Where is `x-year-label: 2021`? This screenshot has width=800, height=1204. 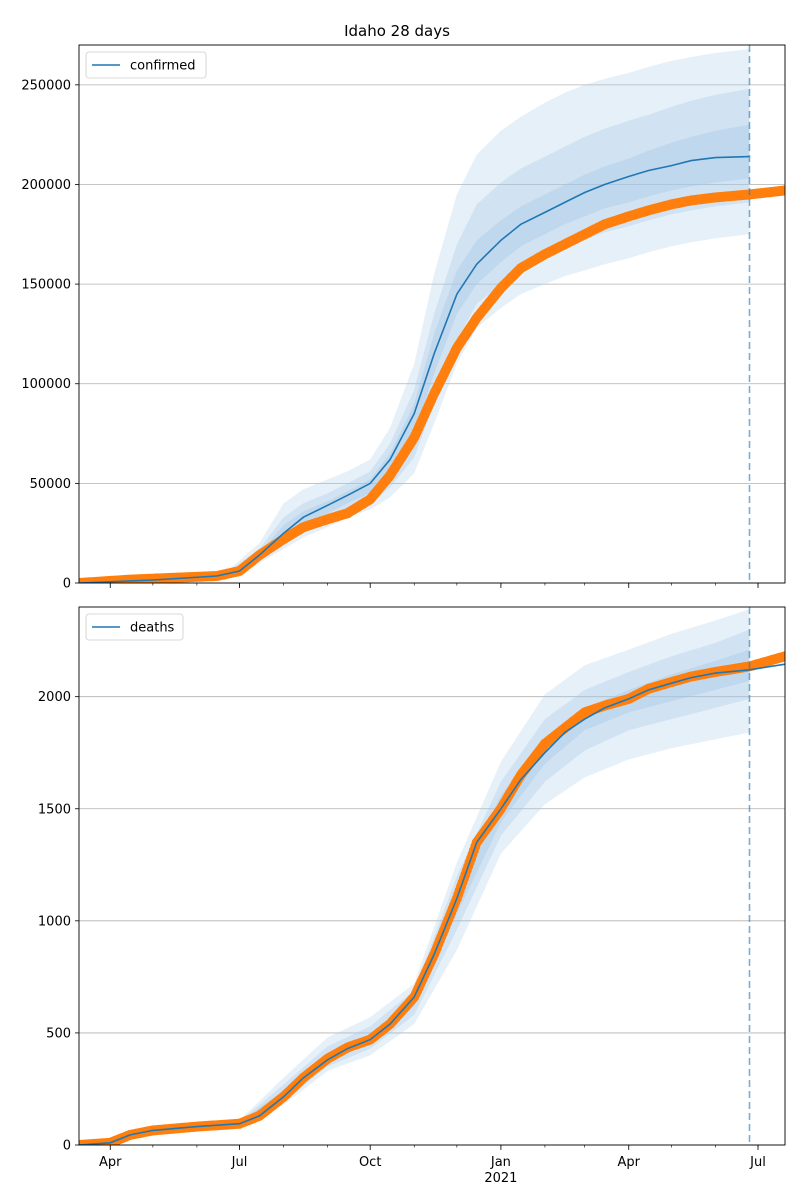
x-year-label: 2021 is located at coordinates (500, 1178).